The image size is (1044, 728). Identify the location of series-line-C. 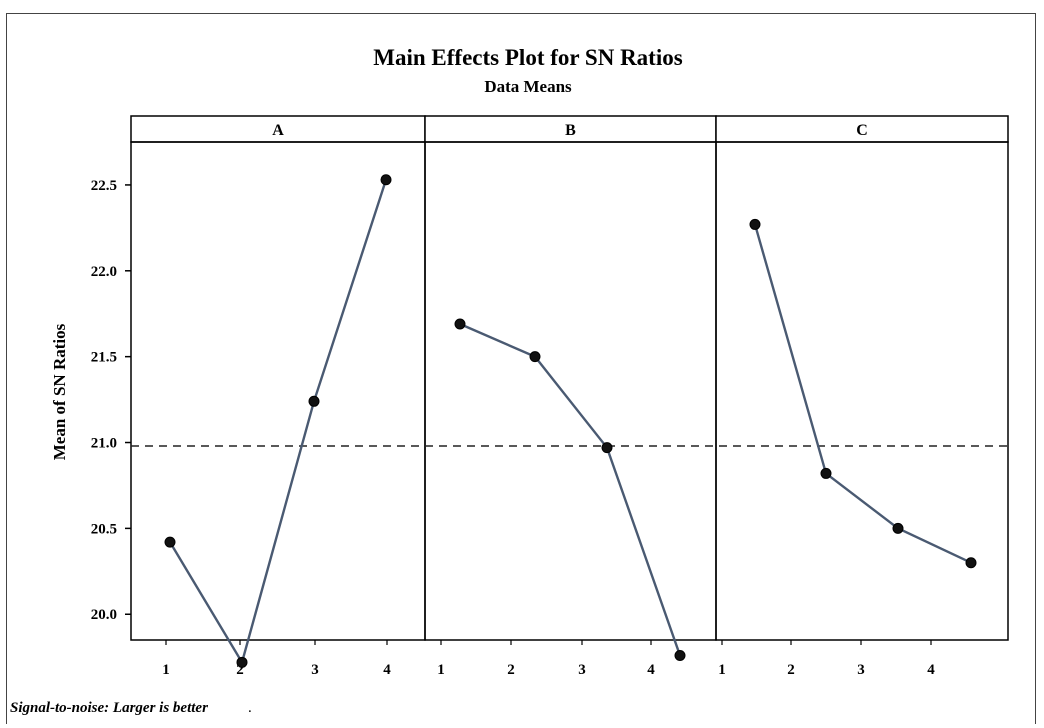
(862, 394).